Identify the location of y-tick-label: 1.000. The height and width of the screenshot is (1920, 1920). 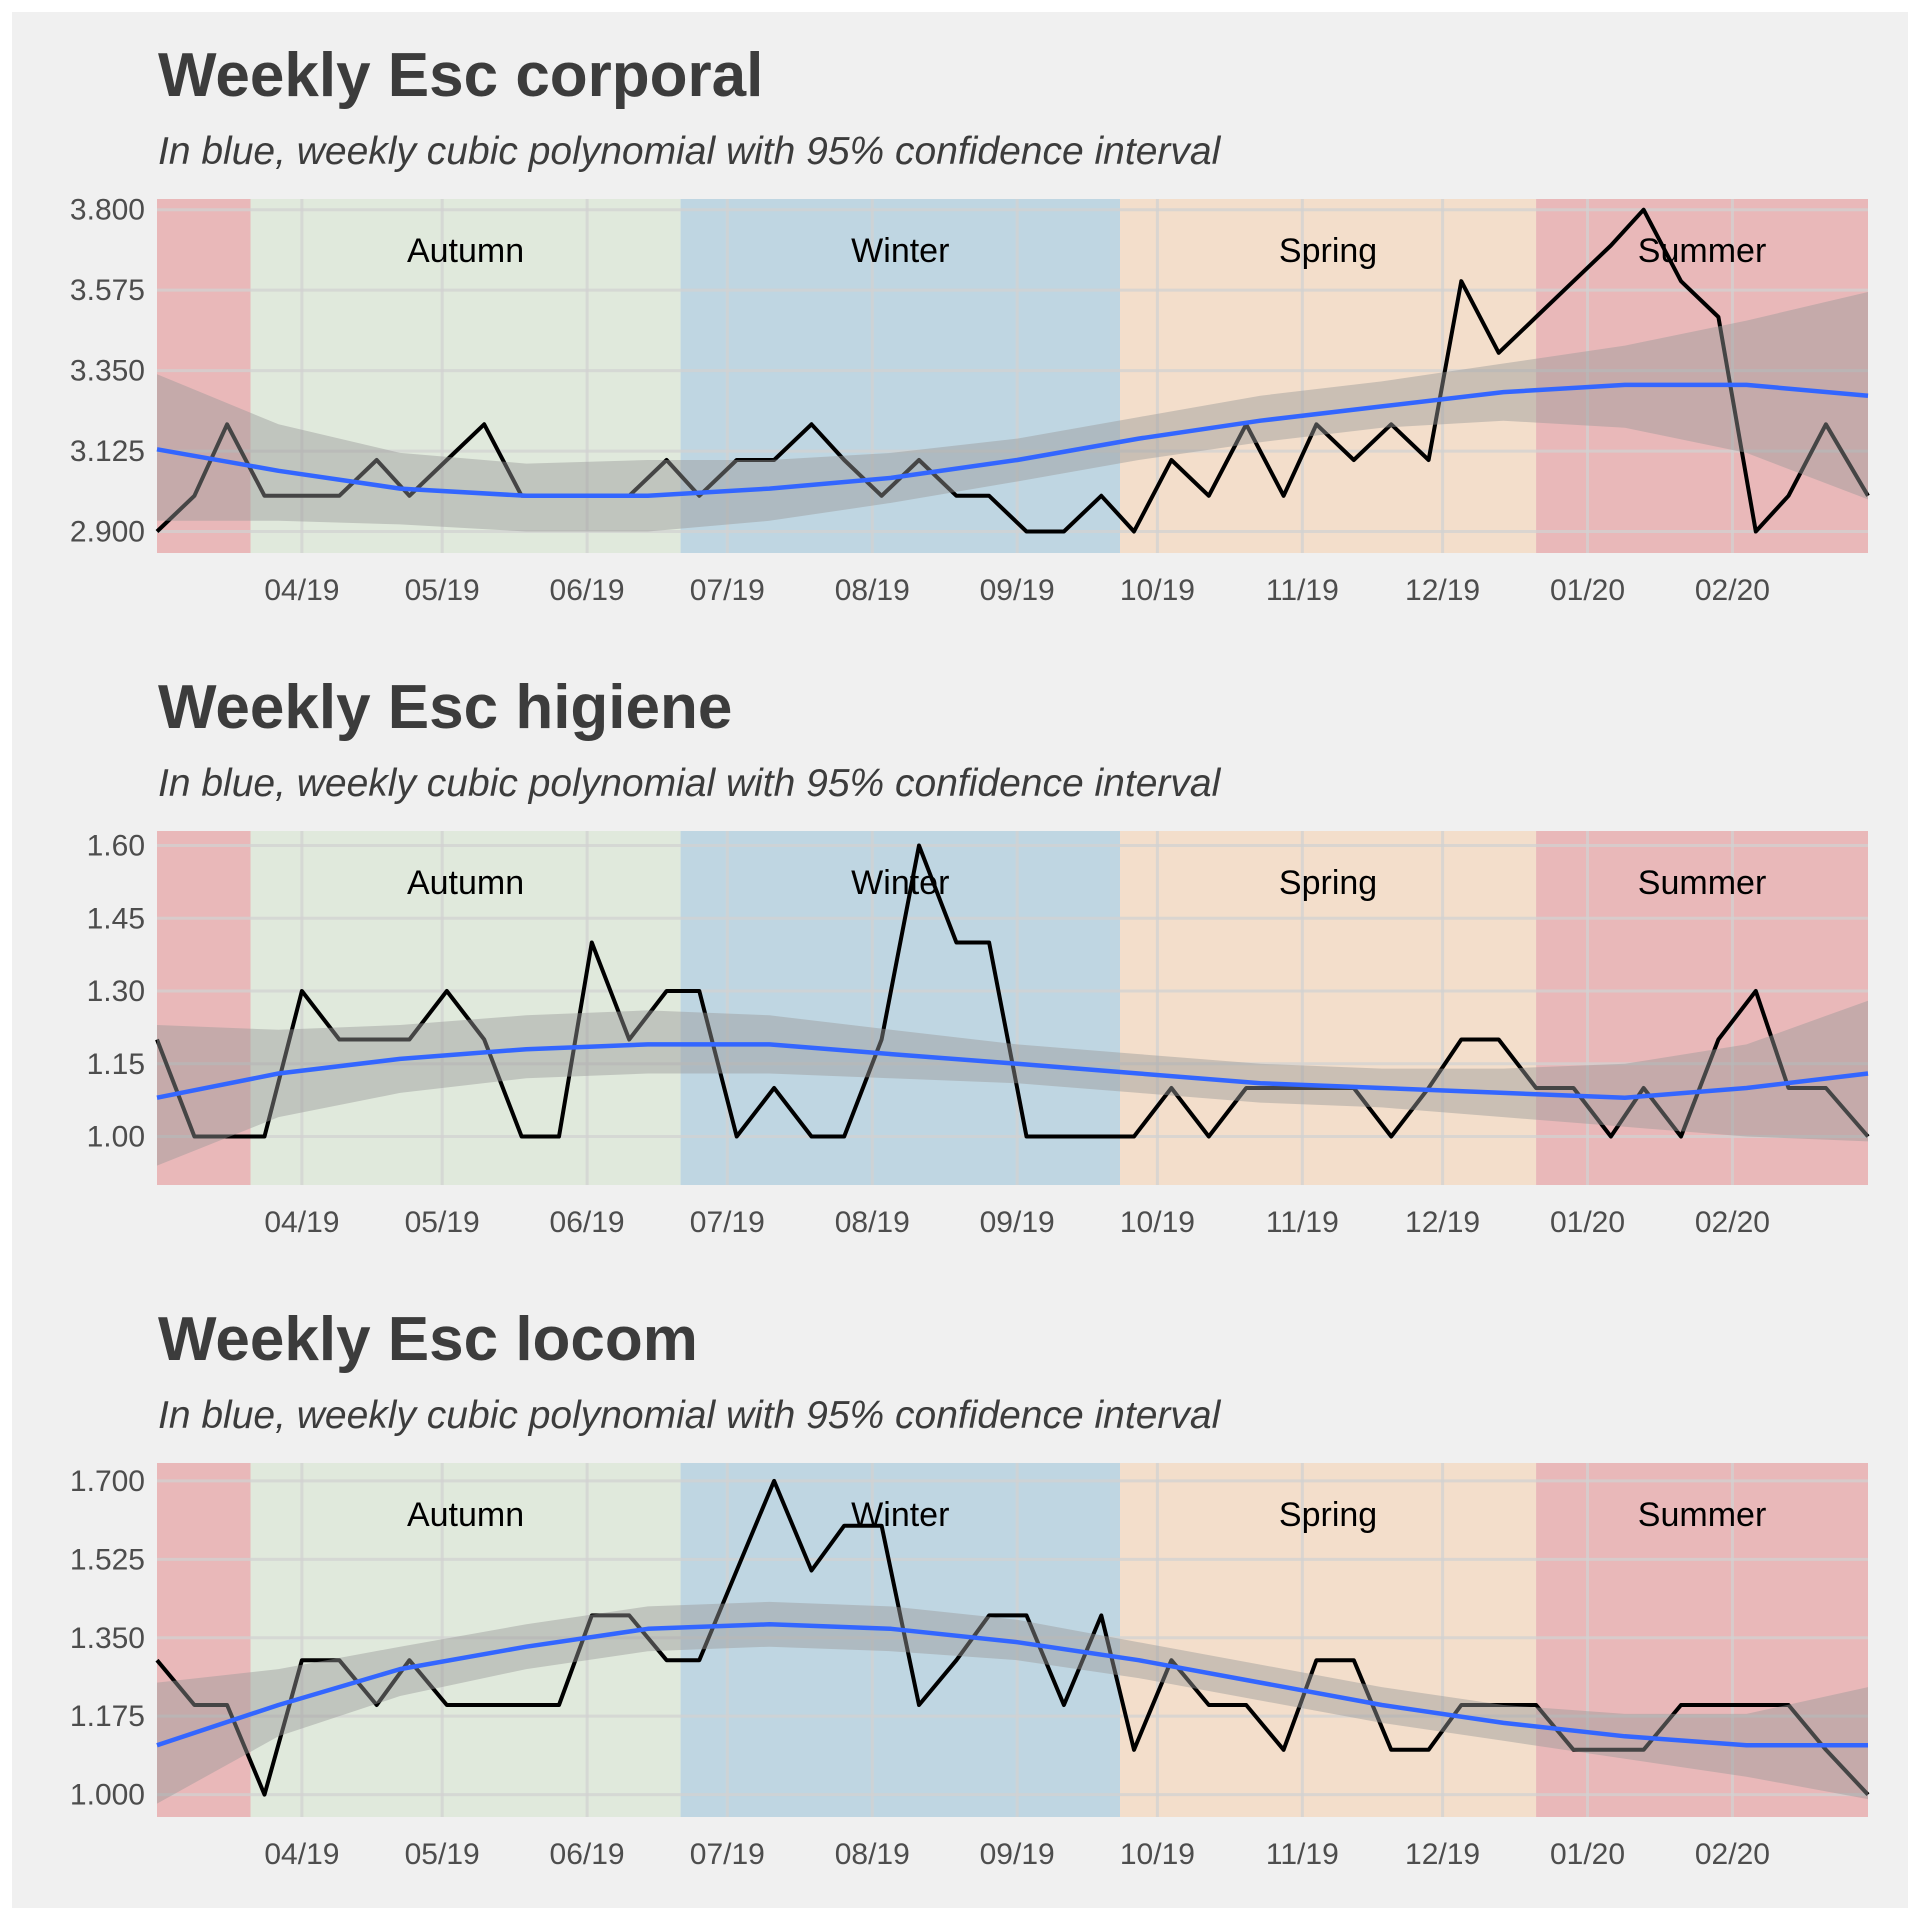
(107, 1795).